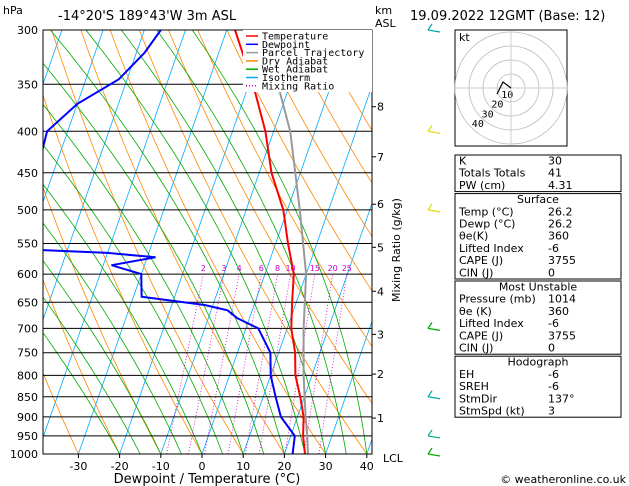 The width and height of the screenshot is (629, 486). Describe the element at coordinates (380, 334) in the screenshot. I see `km-tick-label: 3` at that location.